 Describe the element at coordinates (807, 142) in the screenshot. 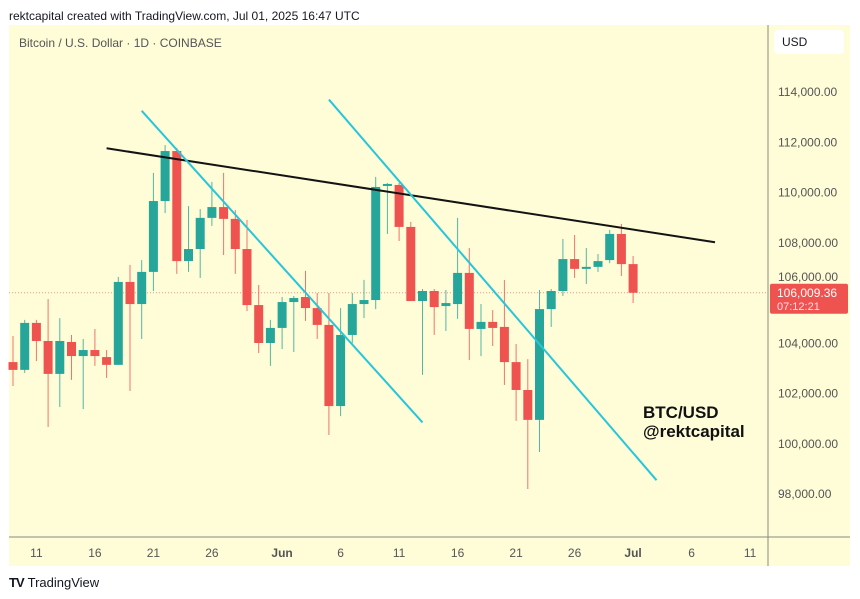

I see `price-tick-label: 112,000.00` at that location.